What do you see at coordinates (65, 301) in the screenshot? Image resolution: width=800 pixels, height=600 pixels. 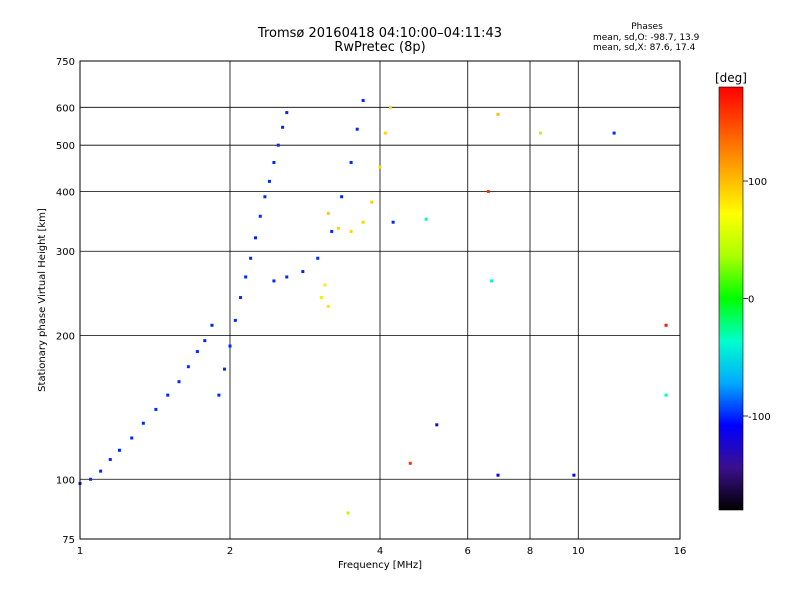 I see `y-axis: 75 100 200 300 400 500 600 750` at bounding box center [65, 301].